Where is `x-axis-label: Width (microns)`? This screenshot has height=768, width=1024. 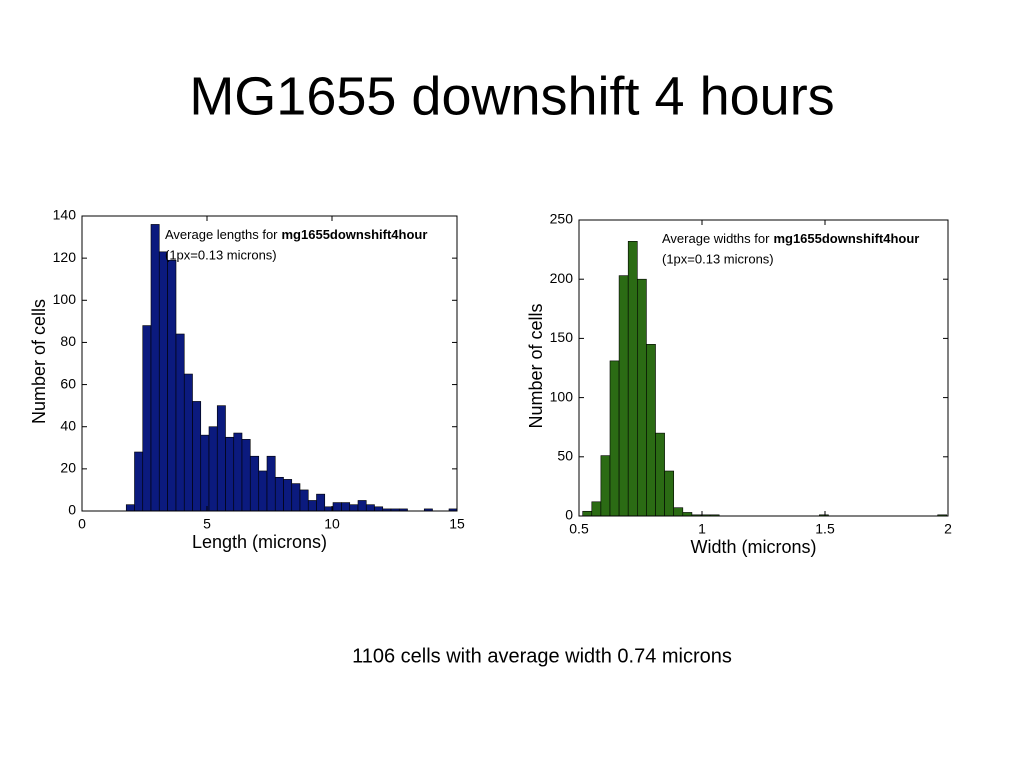
x-axis-label: Width (microns) is located at coordinates (753, 547).